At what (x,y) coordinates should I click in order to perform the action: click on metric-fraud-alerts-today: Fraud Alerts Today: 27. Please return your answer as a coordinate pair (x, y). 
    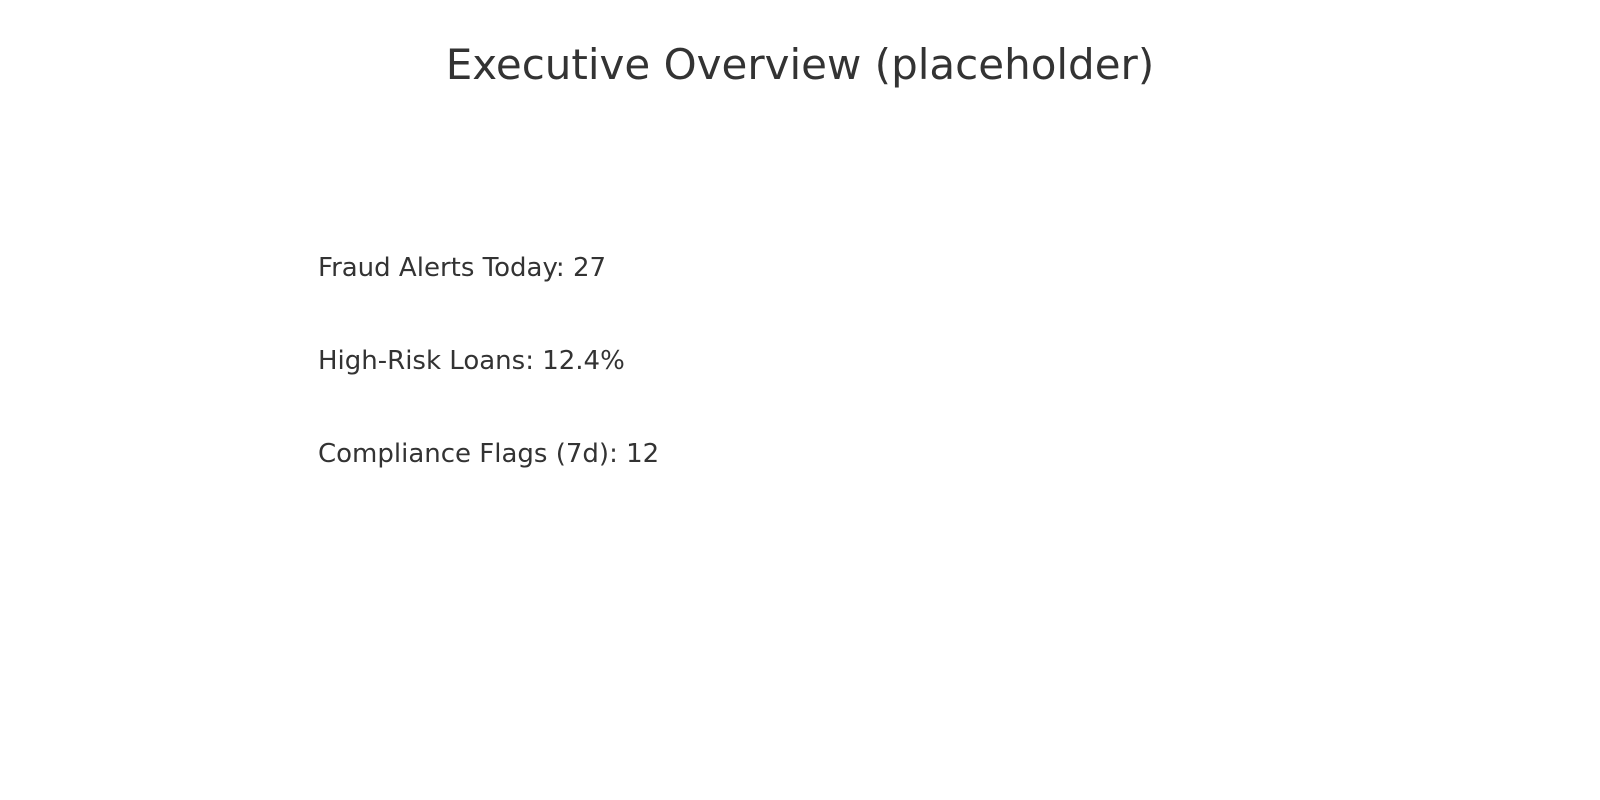
    Looking at the image, I should click on (462, 268).